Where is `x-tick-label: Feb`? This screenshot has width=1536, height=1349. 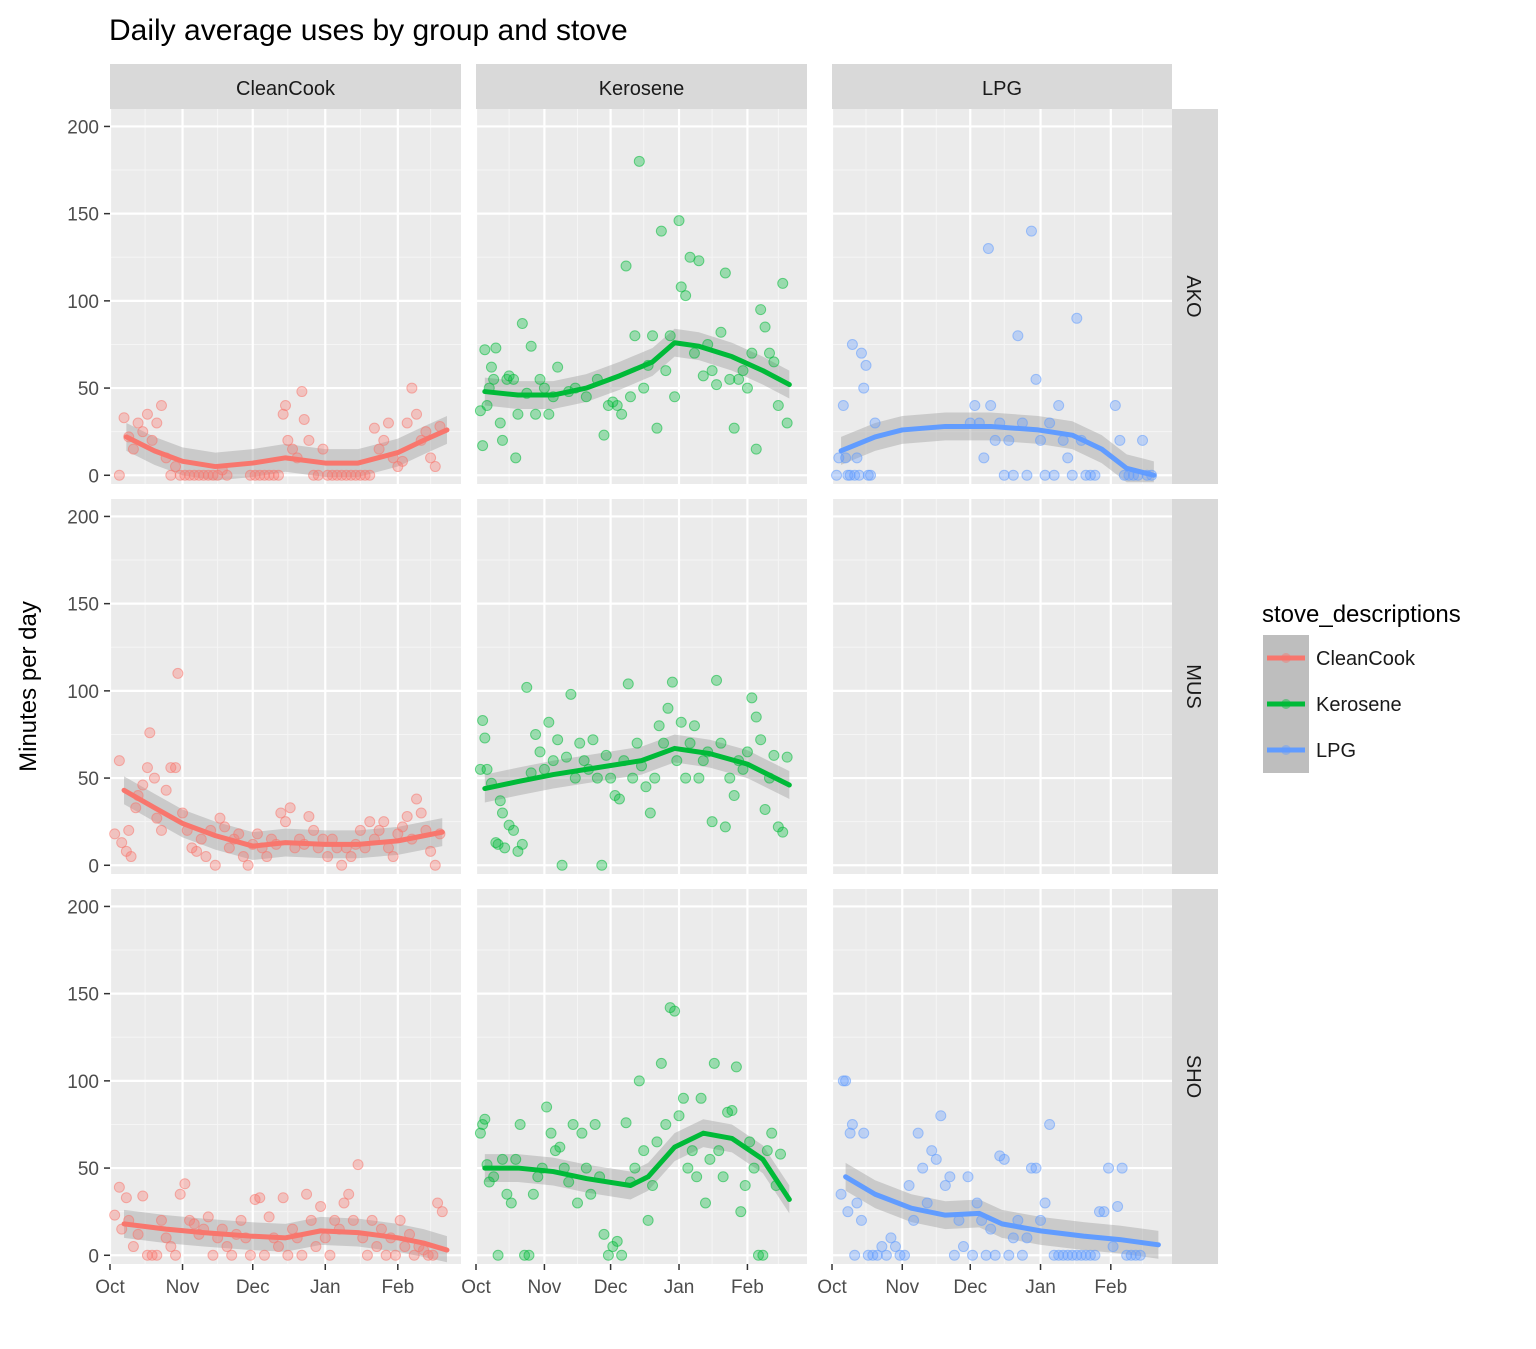 x-tick-label: Feb is located at coordinates (1110, 1287).